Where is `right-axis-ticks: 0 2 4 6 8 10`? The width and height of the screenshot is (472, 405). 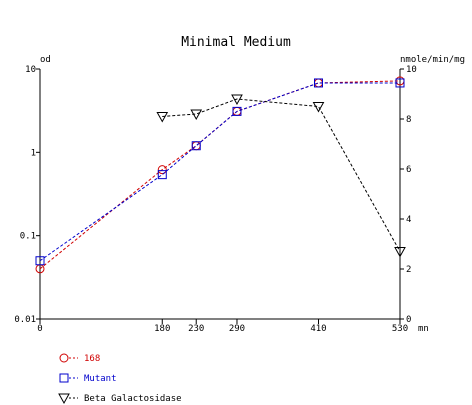
right-axis-ticks: 0 2 4 6 8 10 is located at coordinates (408, 195).